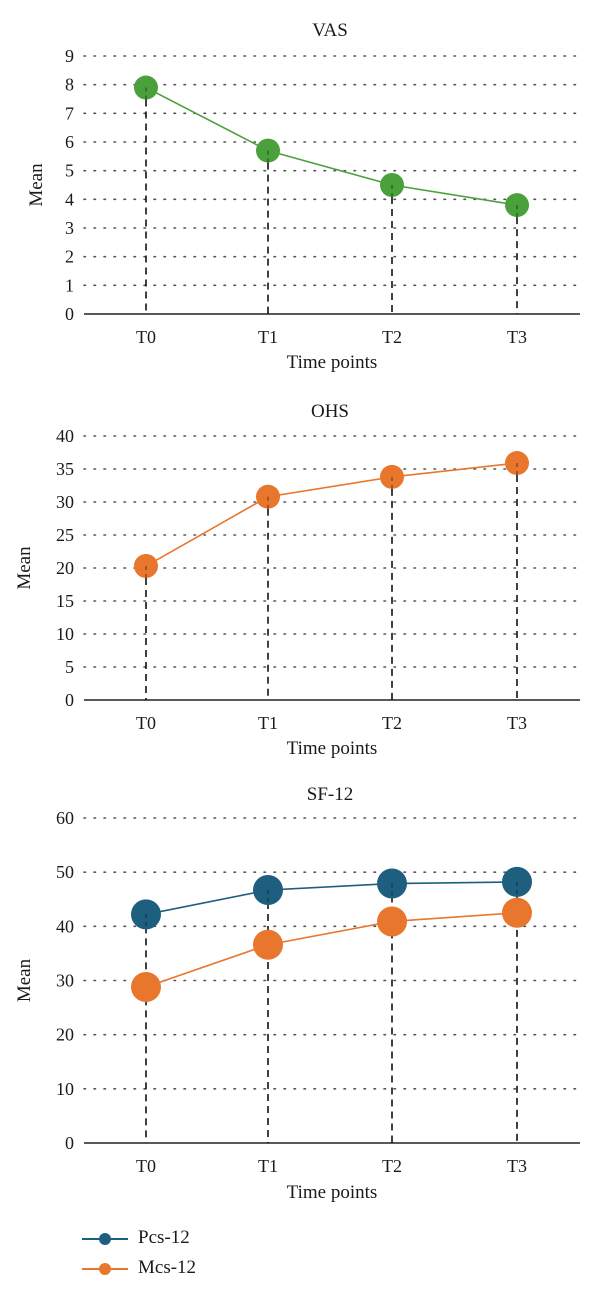 This screenshot has height=1297, width=600. I want to click on chart-title: OHS, so click(330, 411).